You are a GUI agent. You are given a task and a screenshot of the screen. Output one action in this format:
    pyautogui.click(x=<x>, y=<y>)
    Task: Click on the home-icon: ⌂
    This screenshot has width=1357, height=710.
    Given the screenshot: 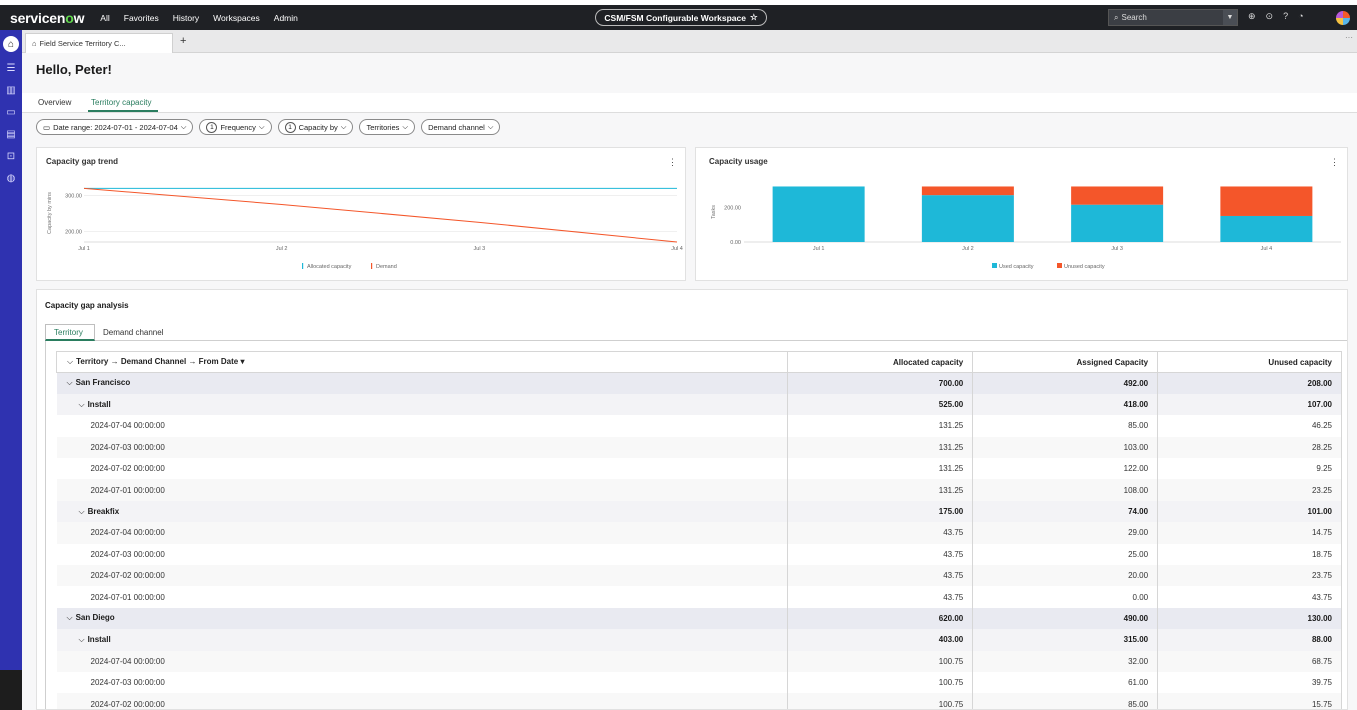 What is the action you would take?
    pyautogui.click(x=11, y=44)
    